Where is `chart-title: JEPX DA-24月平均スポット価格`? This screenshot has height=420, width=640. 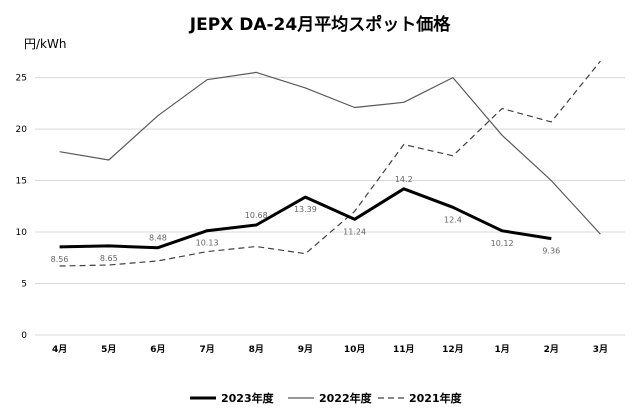 chart-title: JEPX DA-24月平均スポット価格 is located at coordinates (320, 24).